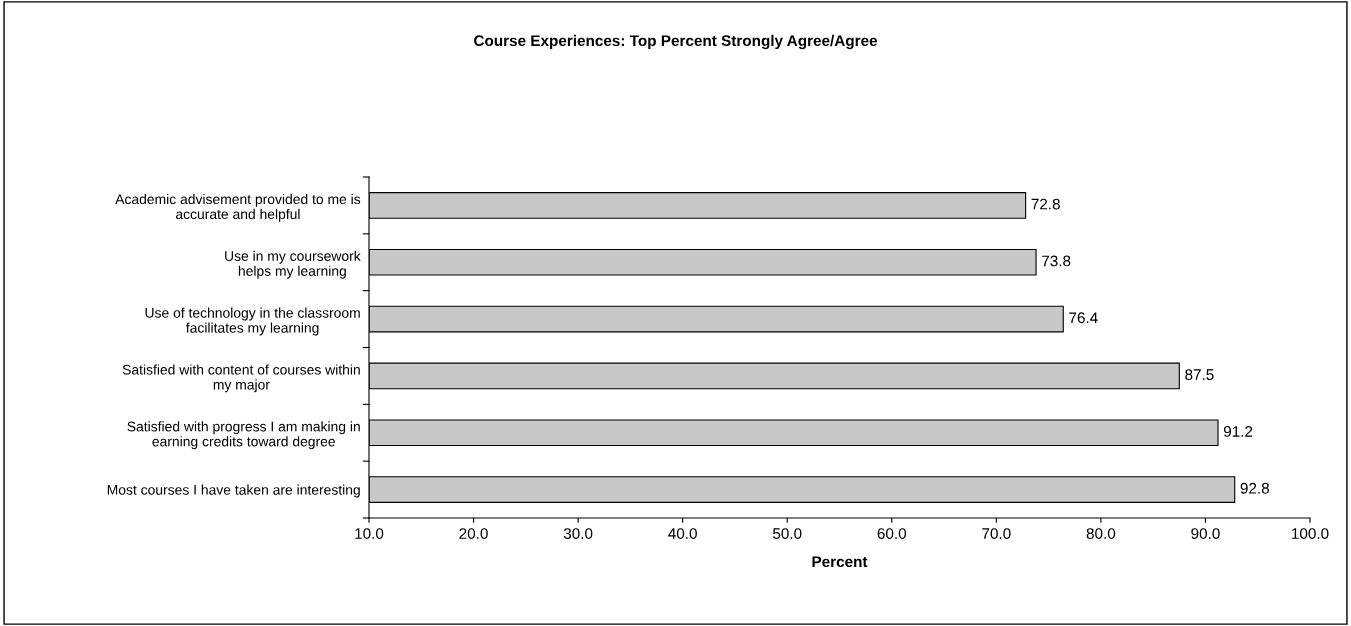 The image size is (1351, 626). Describe the element at coordinates (787, 533) in the screenshot. I see `x-tick-label: 50.0` at that location.